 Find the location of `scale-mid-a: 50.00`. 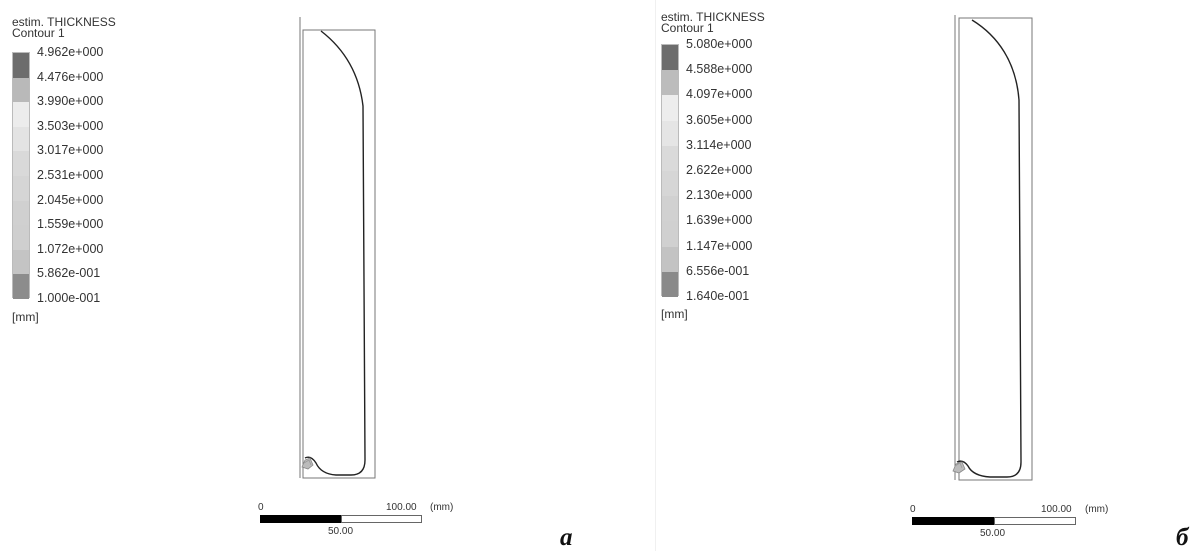

scale-mid-a: 50.00 is located at coordinates (341, 531).